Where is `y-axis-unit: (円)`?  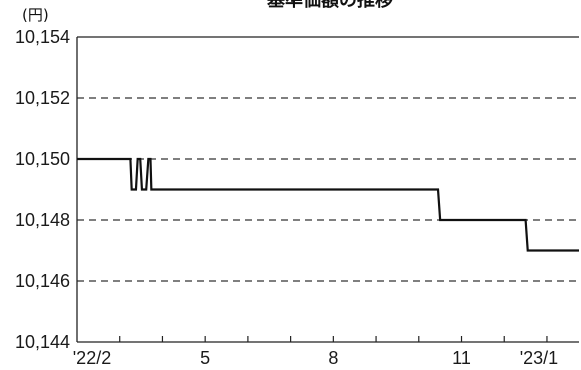
y-axis-unit: (円) is located at coordinates (35, 15).